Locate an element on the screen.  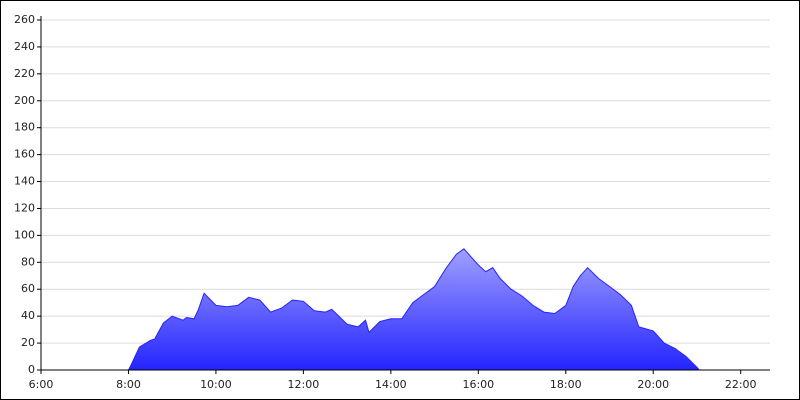
x-tick-label: 10:00 is located at coordinates (216, 384).